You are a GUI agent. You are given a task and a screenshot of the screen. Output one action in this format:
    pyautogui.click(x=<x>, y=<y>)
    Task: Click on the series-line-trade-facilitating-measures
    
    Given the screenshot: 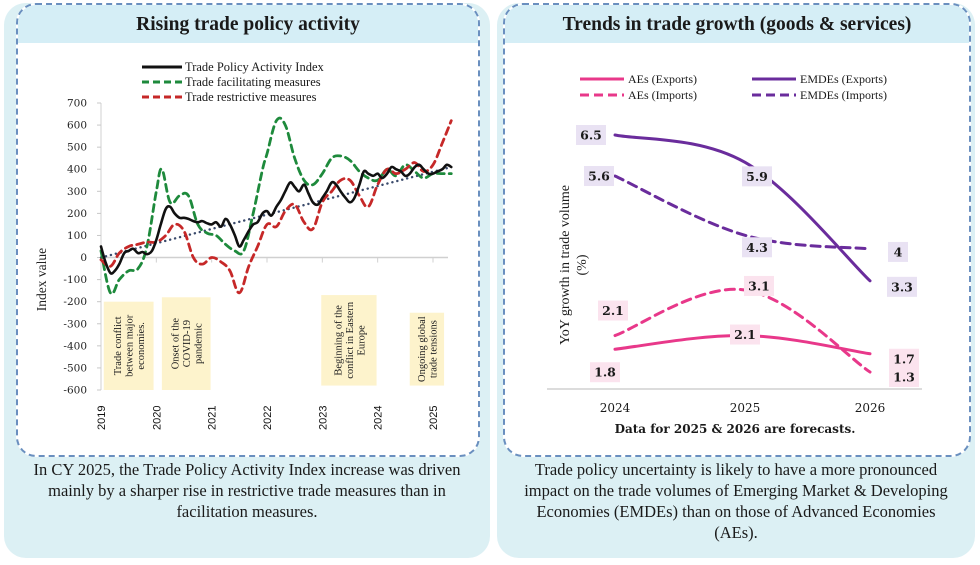 What is the action you would take?
    pyautogui.click(x=276, y=206)
    